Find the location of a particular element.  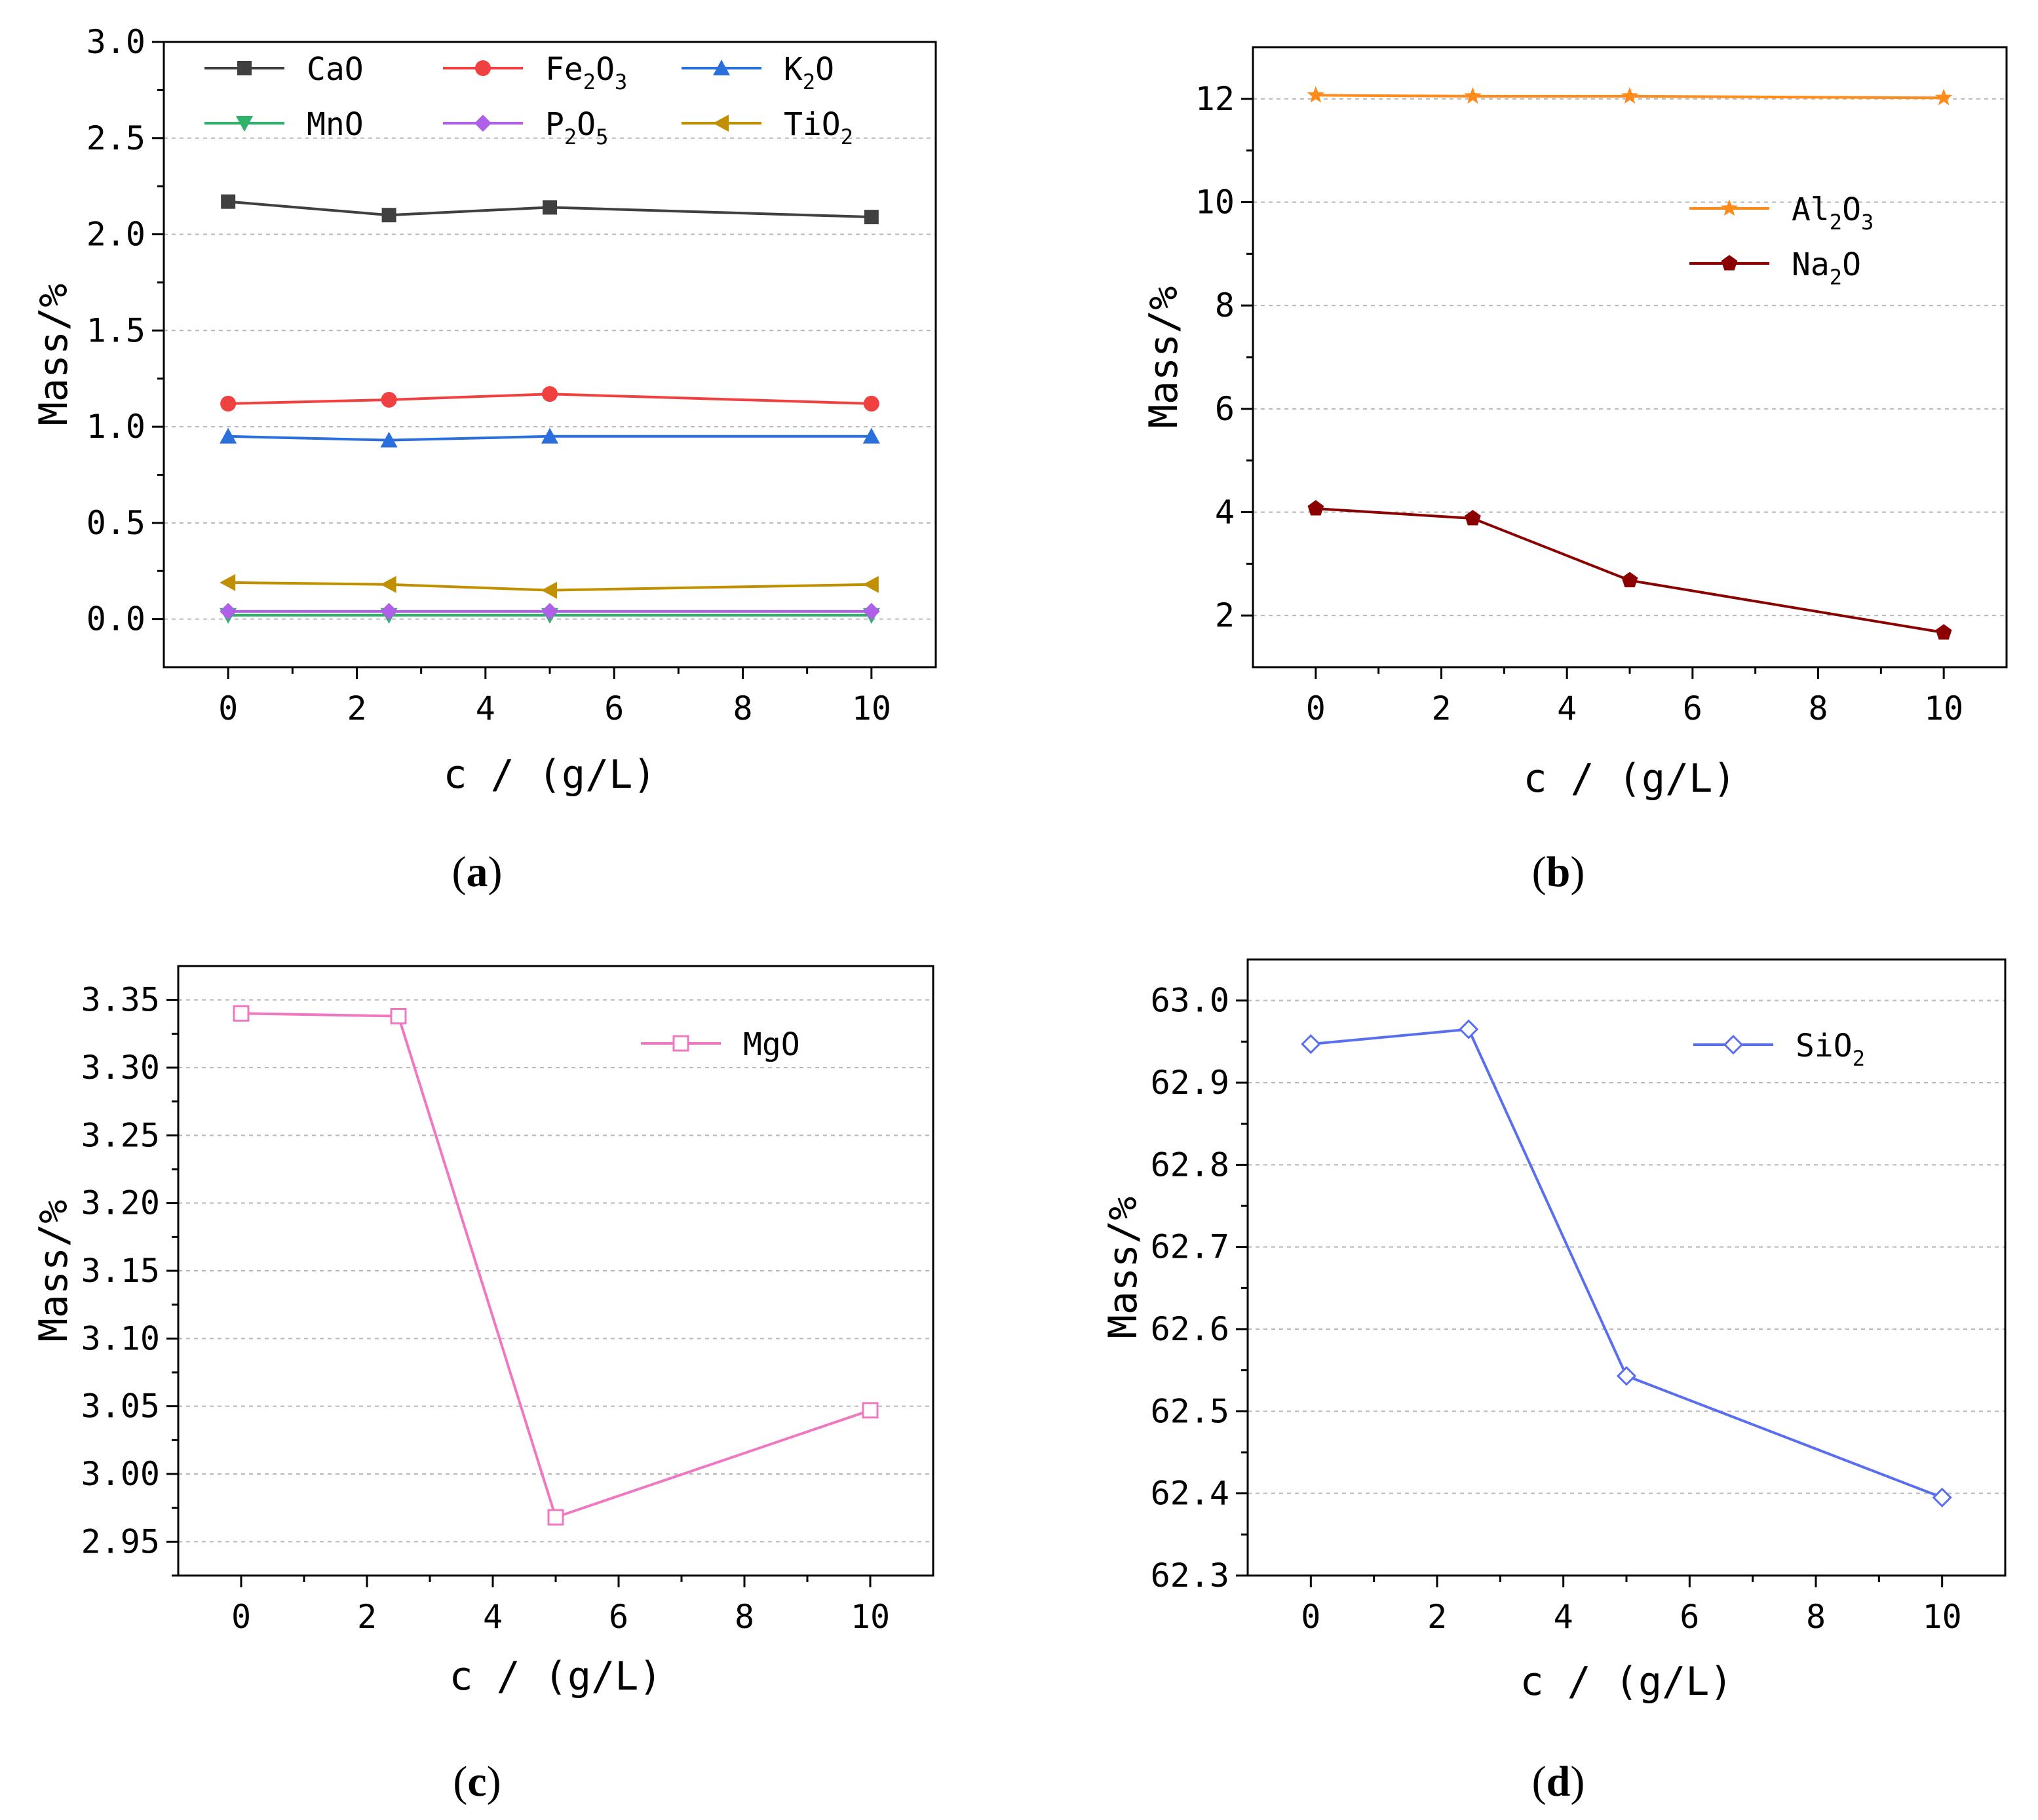

plot-frame is located at coordinates (1627, 1267).